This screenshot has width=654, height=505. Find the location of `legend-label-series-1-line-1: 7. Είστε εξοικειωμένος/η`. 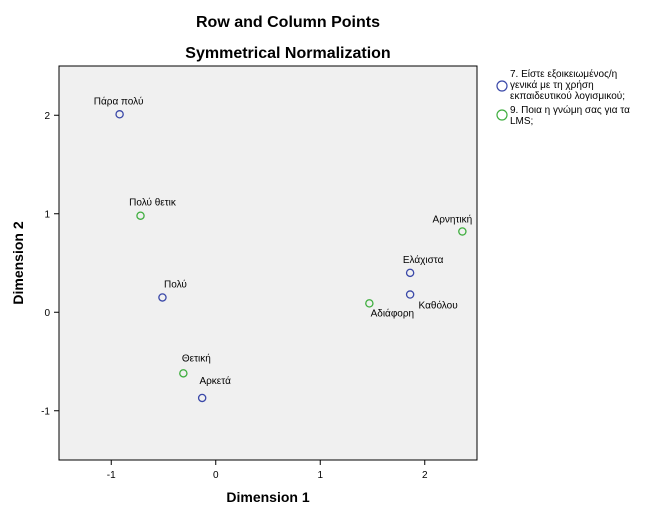

legend-label-series-1-line-1: 7. Είστε εξοικειωμένος/η is located at coordinates (563, 74).